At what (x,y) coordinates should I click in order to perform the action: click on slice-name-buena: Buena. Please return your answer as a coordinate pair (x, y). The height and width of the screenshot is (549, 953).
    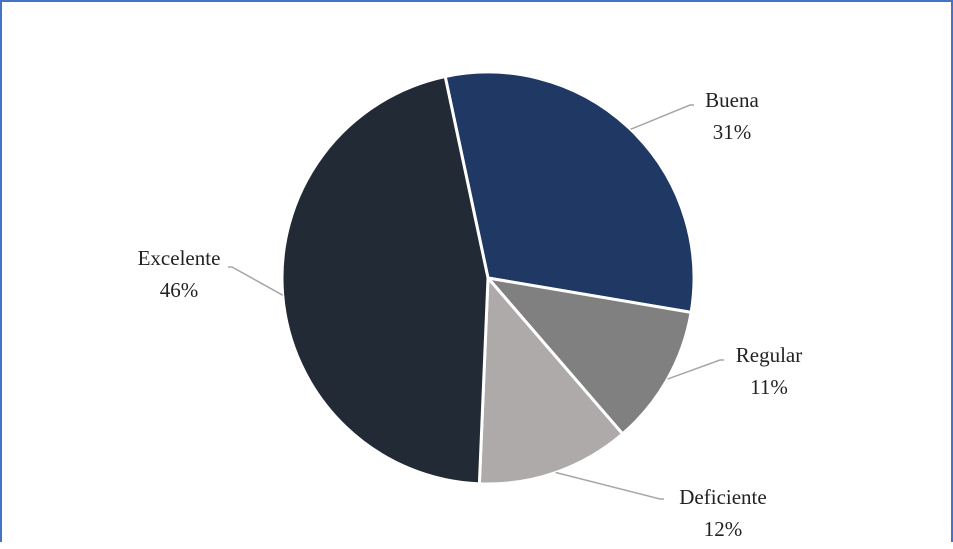
    Looking at the image, I should click on (732, 100).